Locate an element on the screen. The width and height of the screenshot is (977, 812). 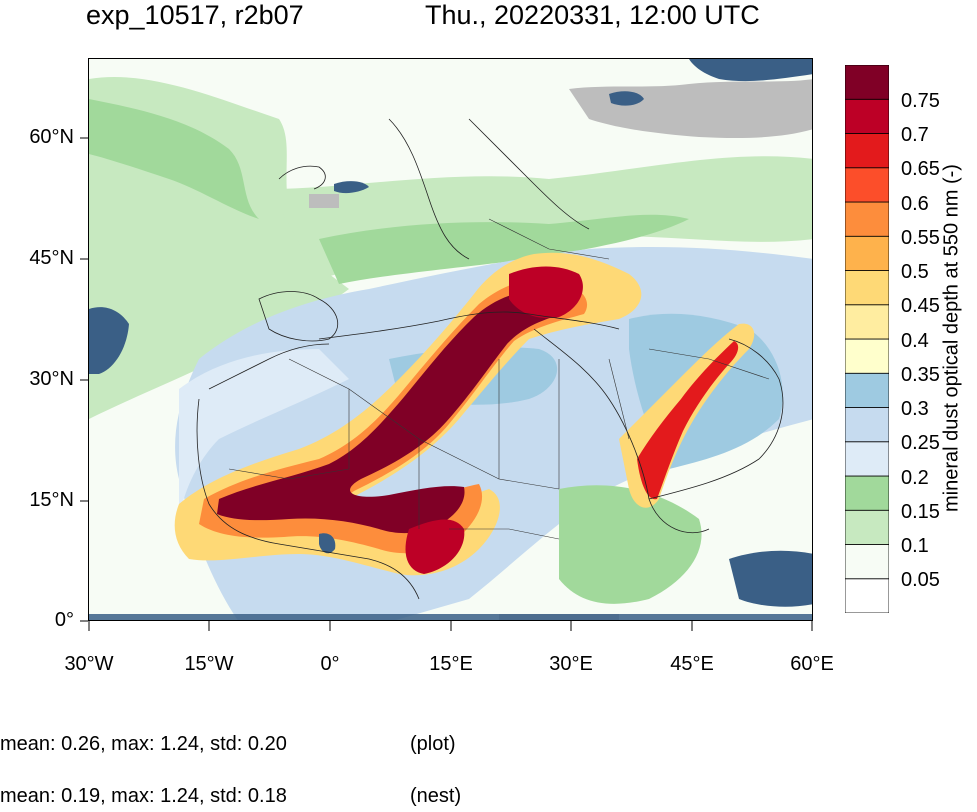
lat-label-30n: 30°N is located at coordinates (51, 379).